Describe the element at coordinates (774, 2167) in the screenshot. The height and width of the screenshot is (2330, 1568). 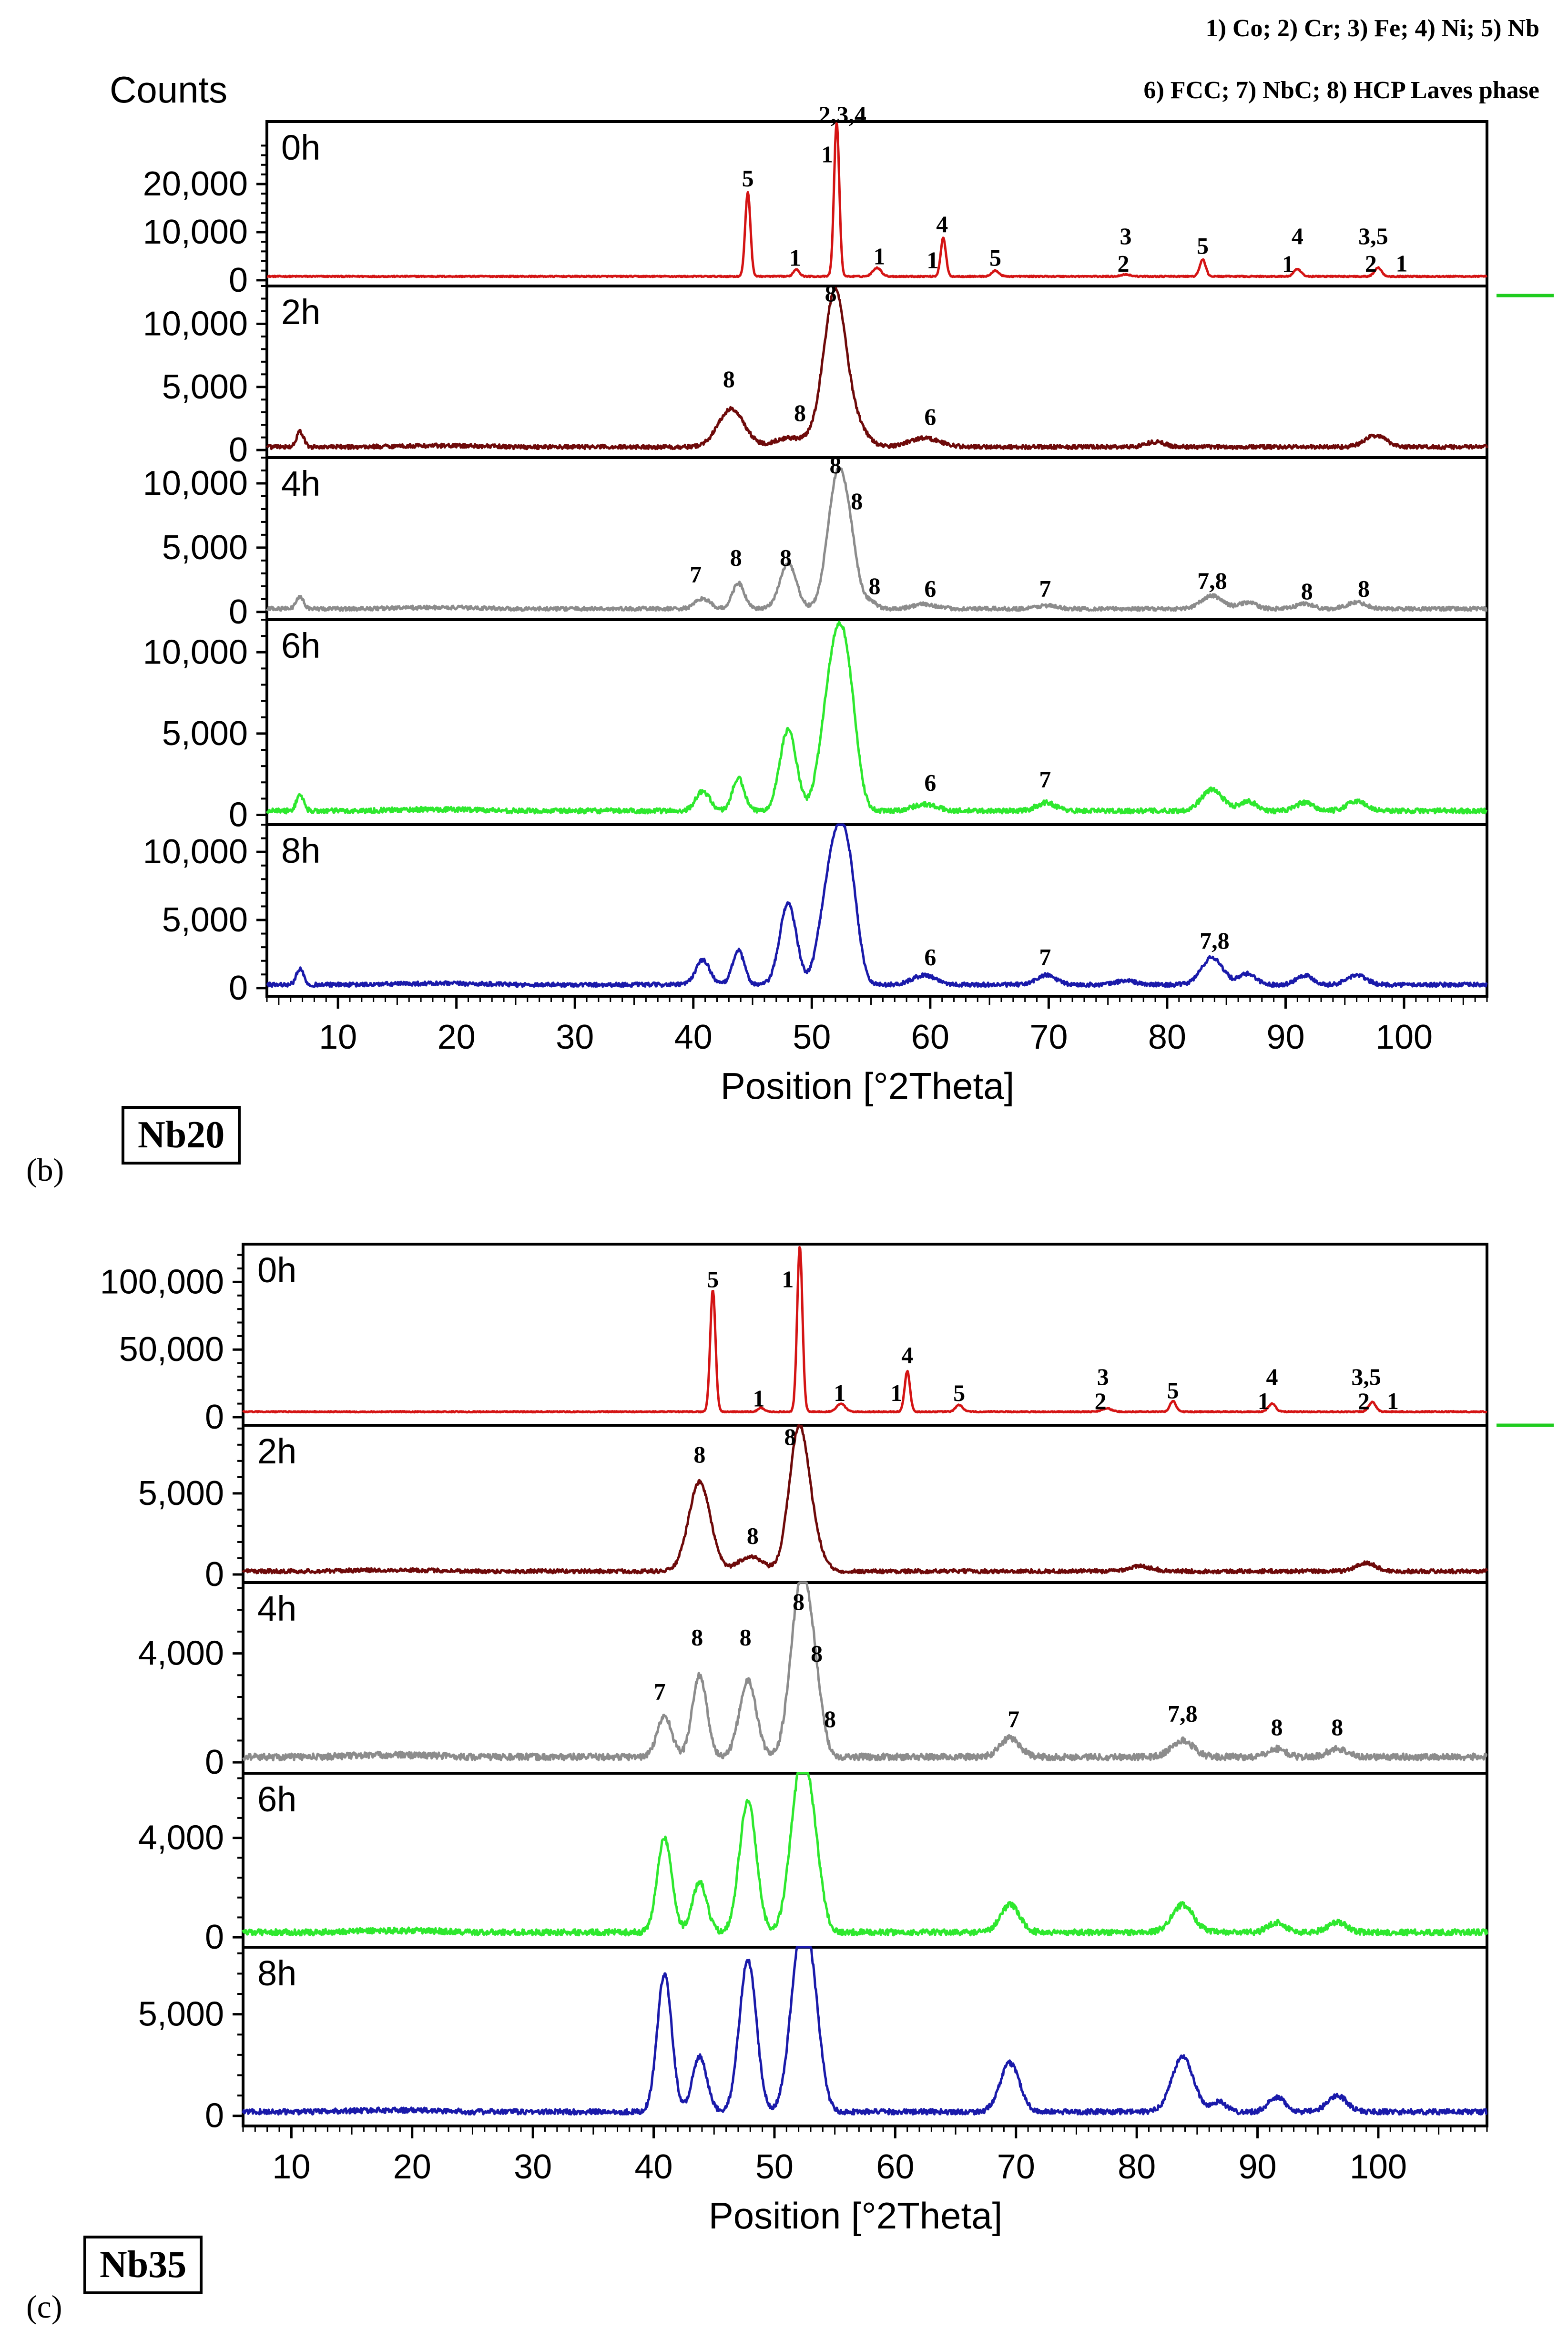
I see `x-tick-label: 50` at that location.